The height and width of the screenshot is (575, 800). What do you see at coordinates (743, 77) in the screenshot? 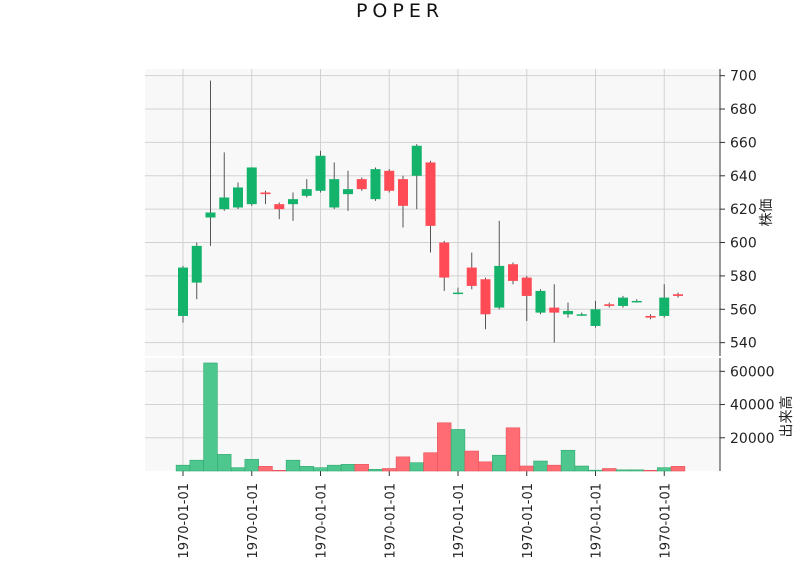
I see `price-tick-label: 700` at bounding box center [743, 77].